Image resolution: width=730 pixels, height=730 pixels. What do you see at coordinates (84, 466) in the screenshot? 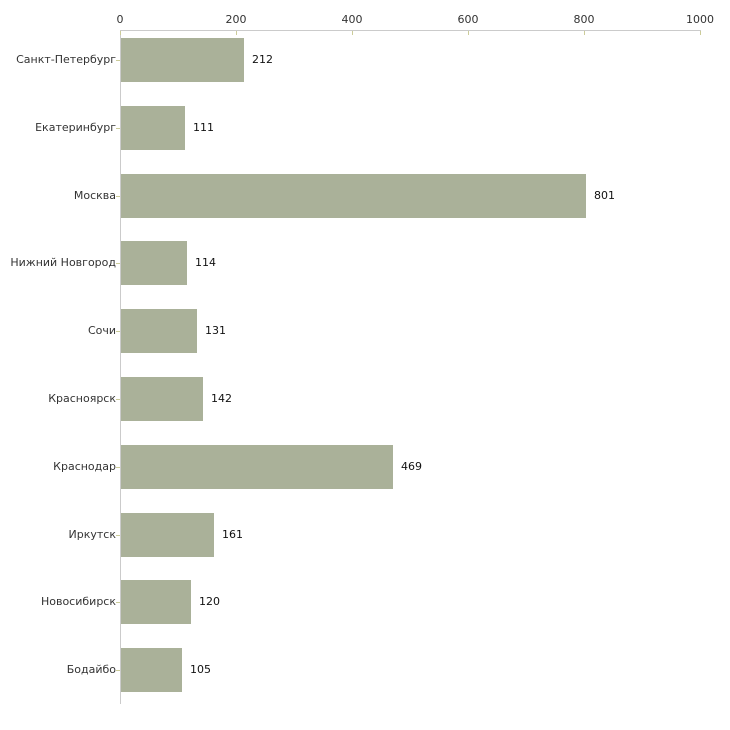
I see `category-label: Краснодар` at bounding box center [84, 466].